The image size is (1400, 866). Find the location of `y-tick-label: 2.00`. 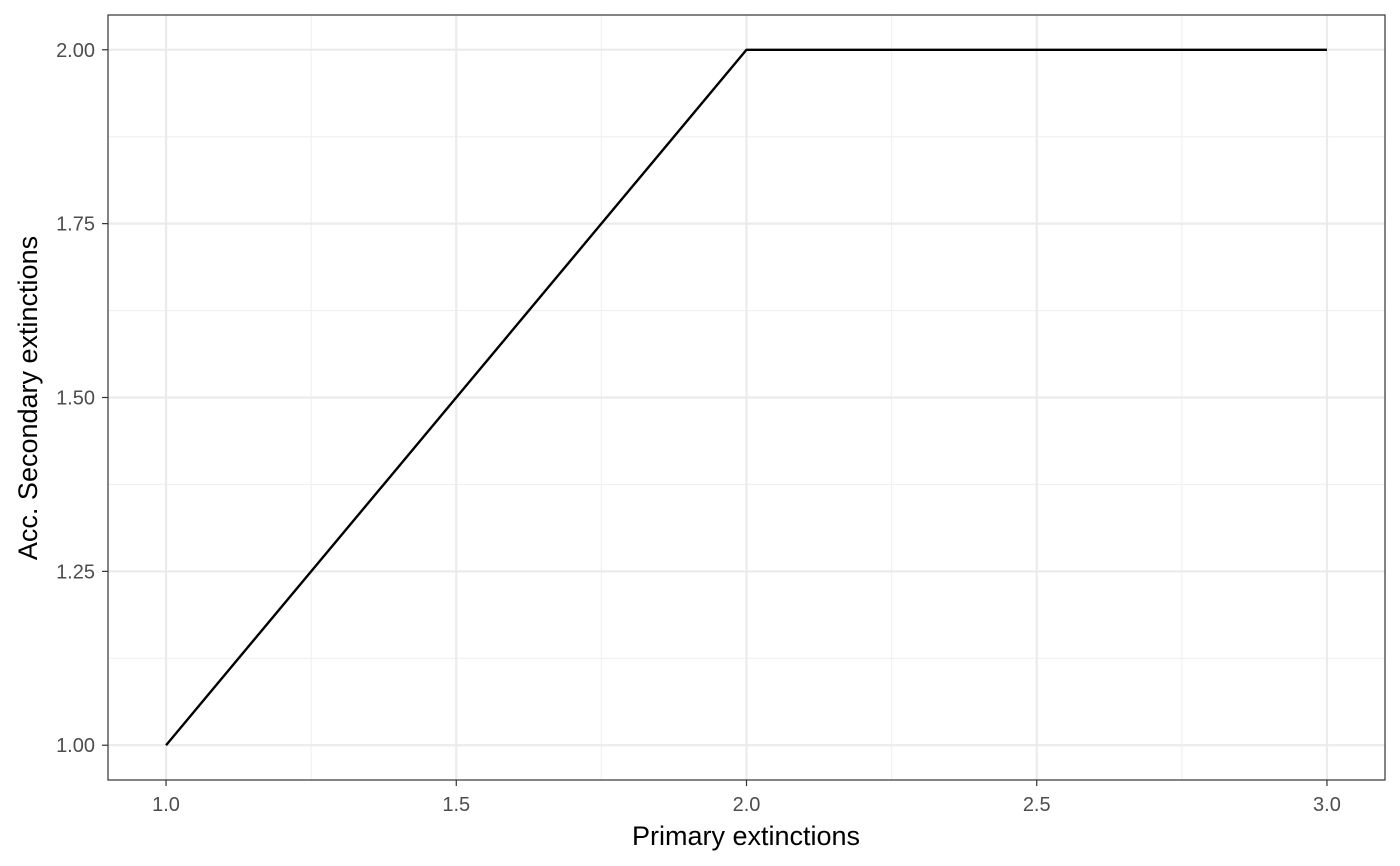

y-tick-label: 2.00 is located at coordinates (75, 51).